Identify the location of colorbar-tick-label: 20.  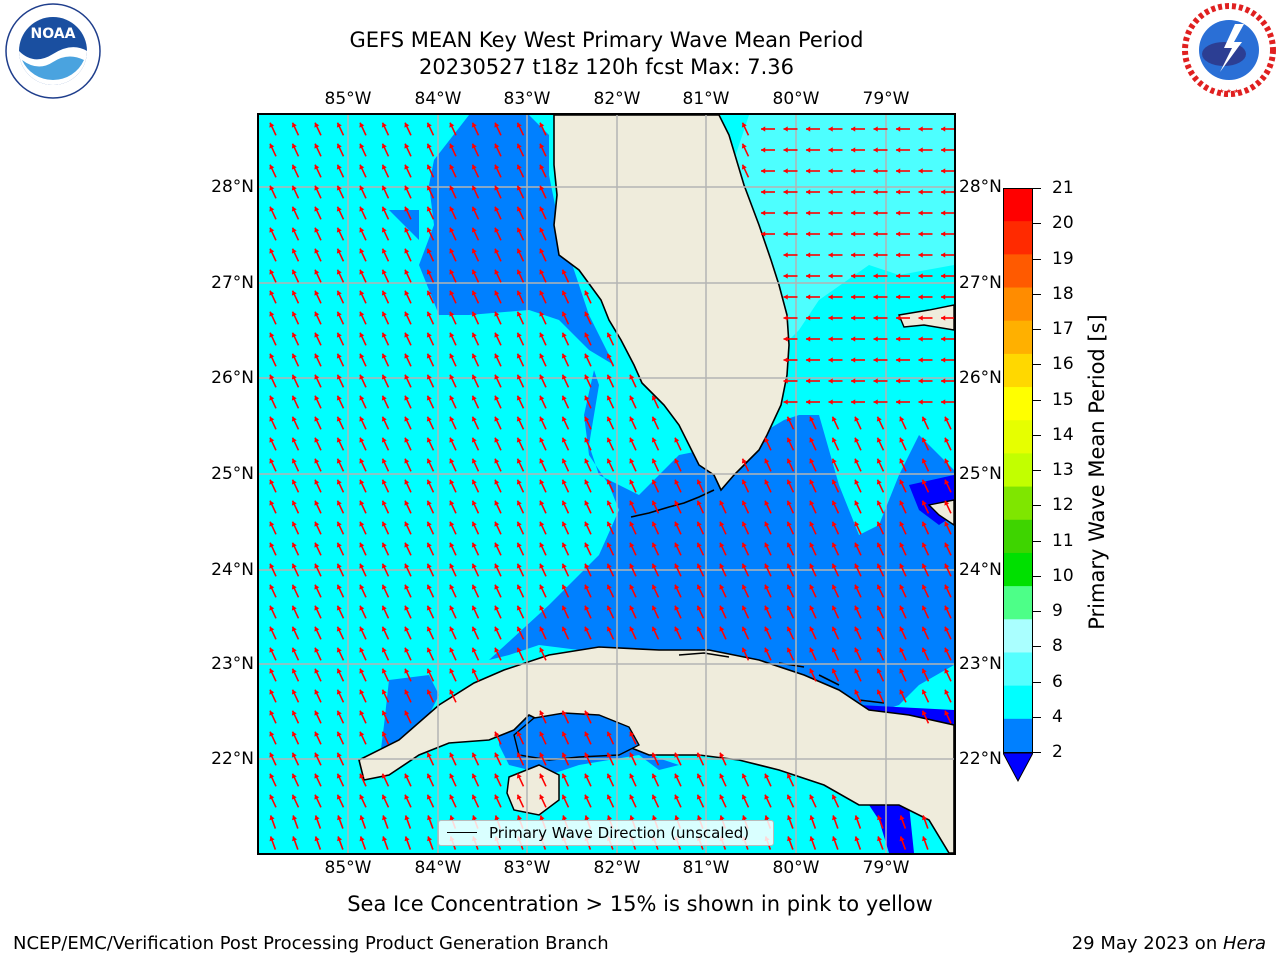
(1063, 223).